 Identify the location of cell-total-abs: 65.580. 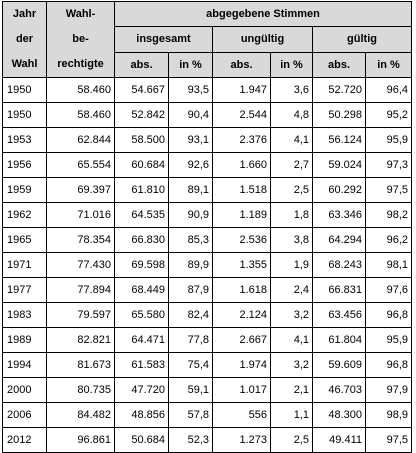
(141, 315).